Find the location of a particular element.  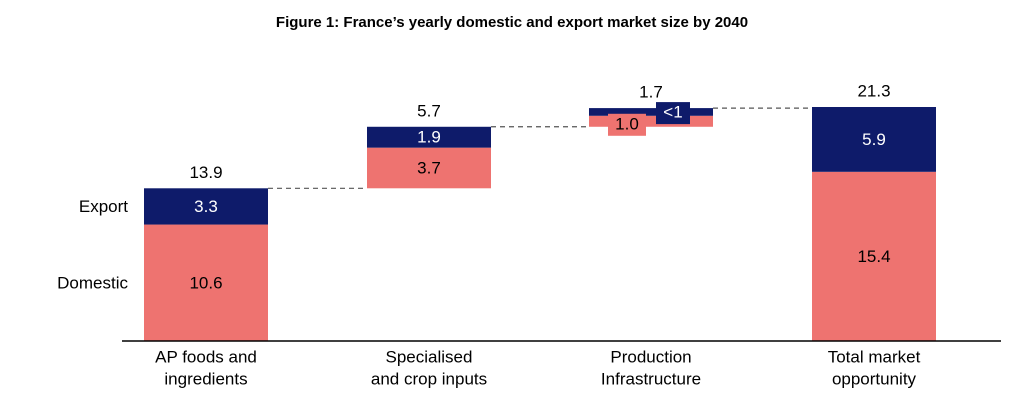

total-value-label-1: 13.9 is located at coordinates (205, 172).